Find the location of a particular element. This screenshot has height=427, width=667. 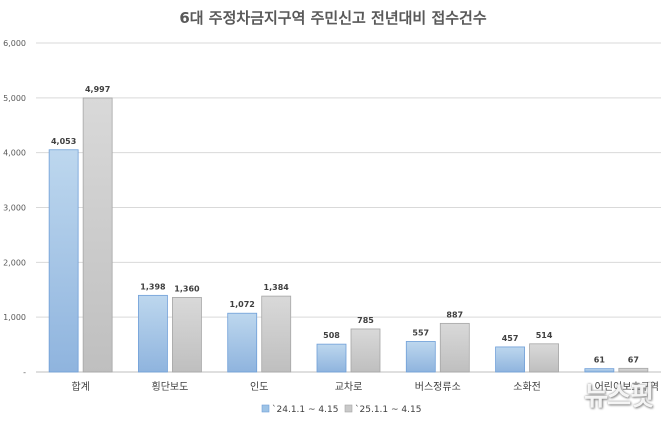

x-axis-categories: 합계 횡단보도 인도 교차로 버스정류소 소화전 어린이보호구역 is located at coordinates (365, 387).